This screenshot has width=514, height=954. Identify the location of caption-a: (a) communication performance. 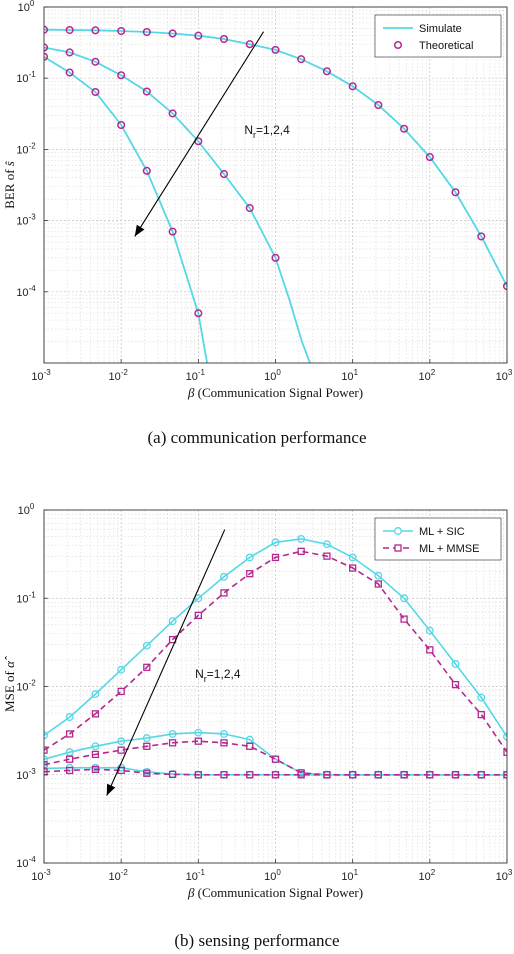
(256, 437).